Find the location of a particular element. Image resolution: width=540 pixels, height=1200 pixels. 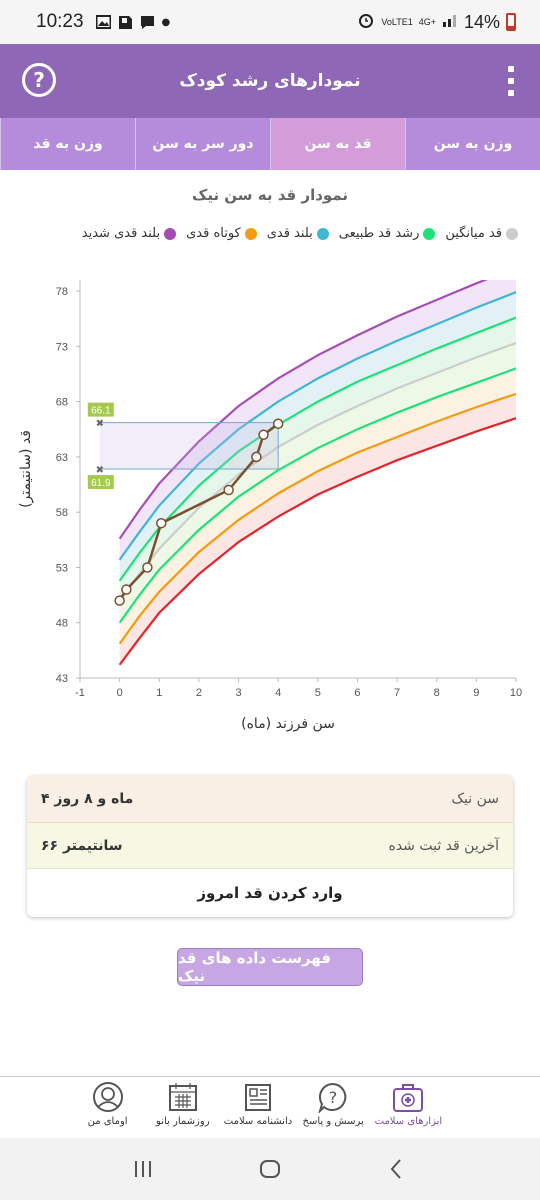

height-label: آخرین قد ثبت شده is located at coordinates (444, 845).